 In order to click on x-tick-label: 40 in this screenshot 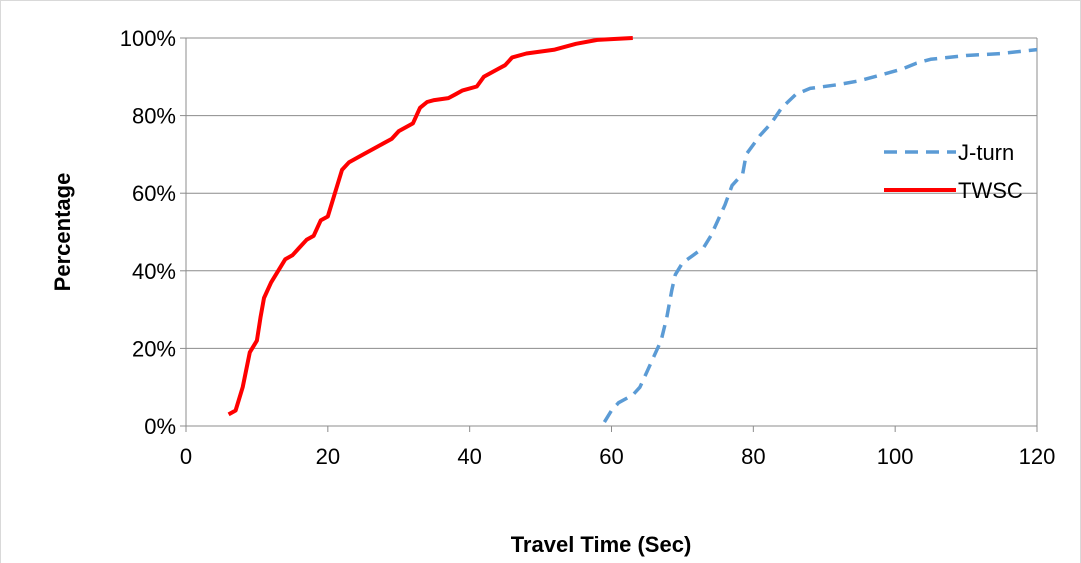, I will do `click(469, 456)`.